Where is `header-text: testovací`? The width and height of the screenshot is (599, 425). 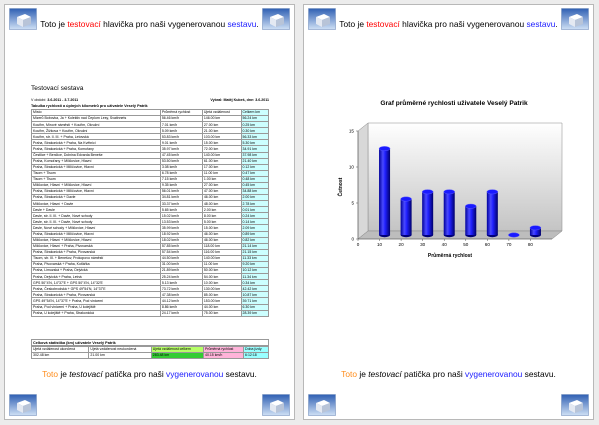 header-text: testovací is located at coordinates (84, 24).